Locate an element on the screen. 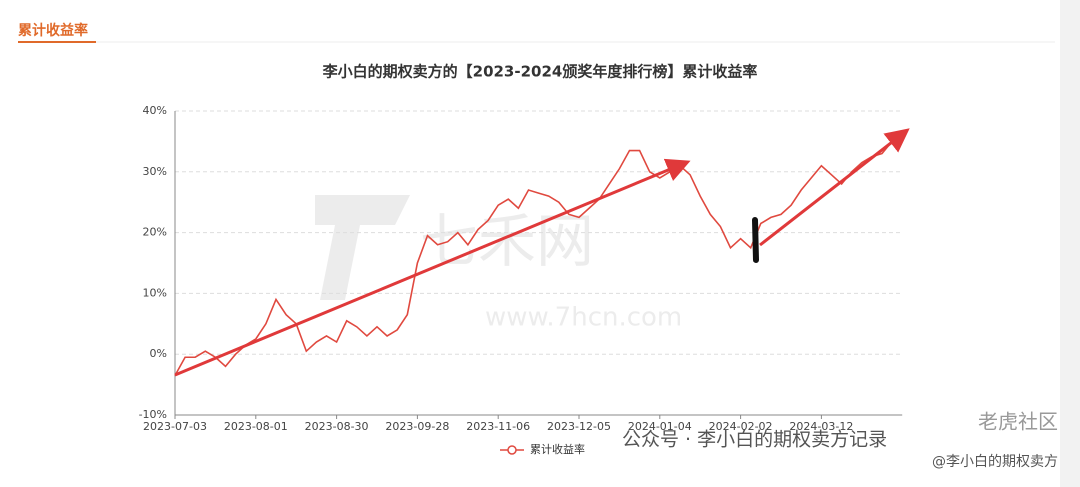  x-tick-label: 2023-11-06 is located at coordinates (498, 426).